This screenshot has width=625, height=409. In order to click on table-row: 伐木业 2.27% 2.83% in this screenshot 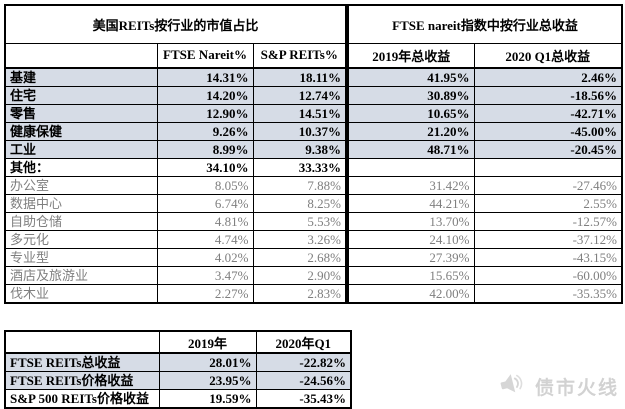, I will do `click(175, 294)`.